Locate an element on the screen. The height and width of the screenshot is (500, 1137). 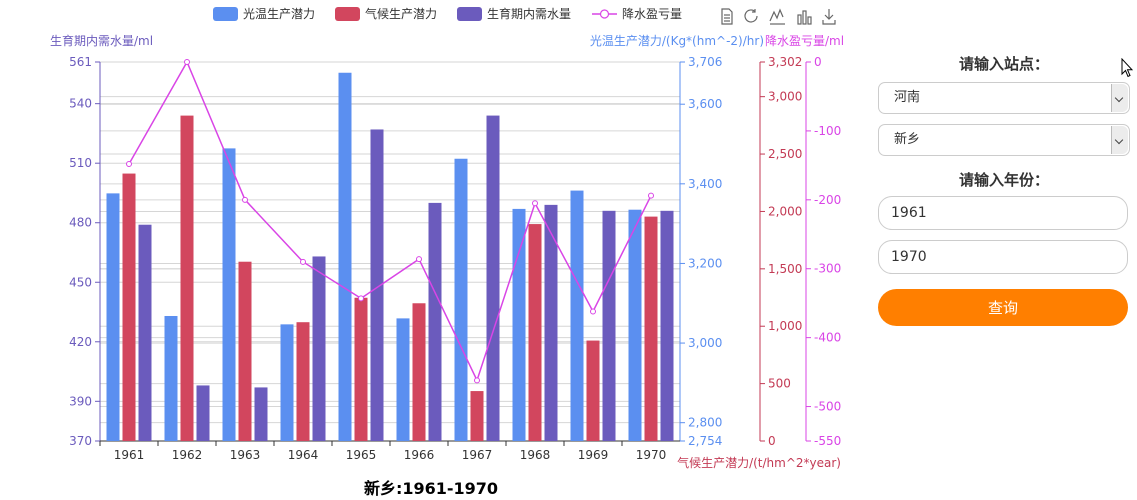
city-select-value: 新乡 is located at coordinates (907, 139).